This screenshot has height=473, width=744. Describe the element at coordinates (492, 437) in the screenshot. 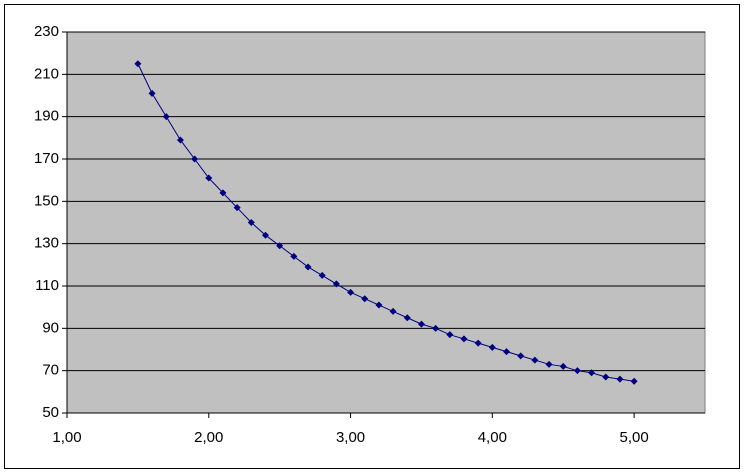

I see `x-tick-label: 4,00` at that location.